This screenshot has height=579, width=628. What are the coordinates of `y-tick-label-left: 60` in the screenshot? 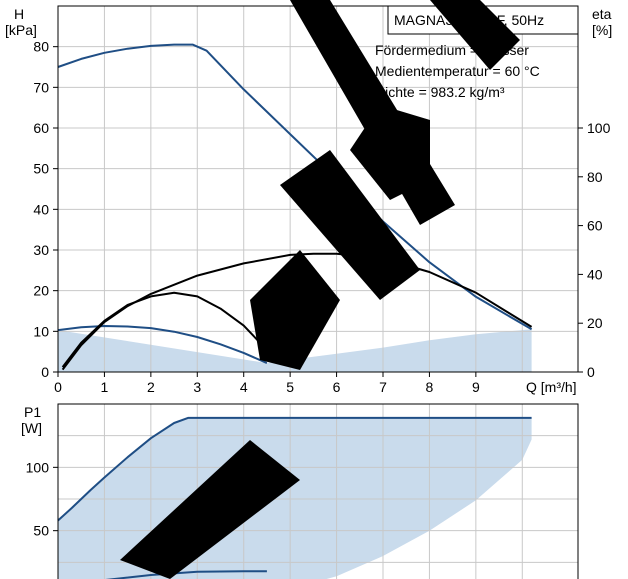 It's located at (41, 128).